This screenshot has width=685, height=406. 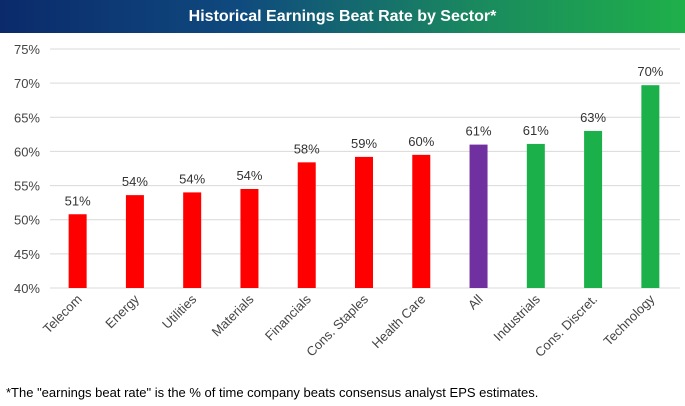 What do you see at coordinates (62, 314) in the screenshot?
I see `x-tick-label: Telecom` at bounding box center [62, 314].